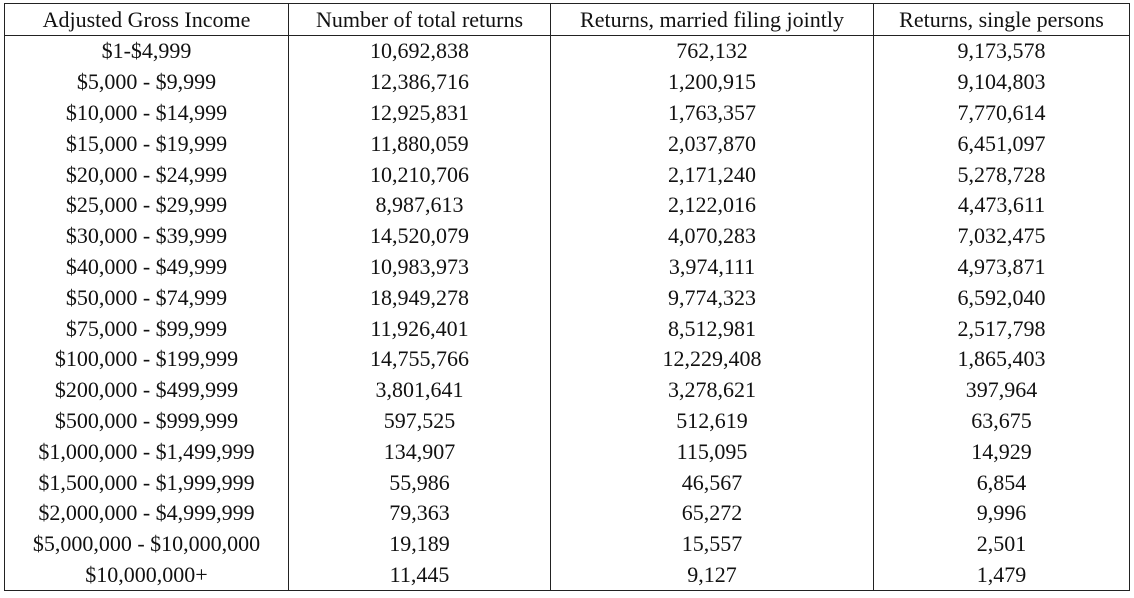 Image resolution: width=1134 pixels, height=598 pixels. Describe the element at coordinates (712, 19) in the screenshot. I see `header-married-jointly: Returns, married filing jointly` at that location.